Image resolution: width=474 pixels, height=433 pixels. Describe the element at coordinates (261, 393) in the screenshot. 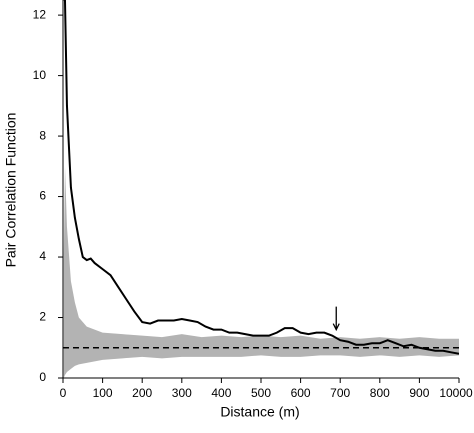

I see `x-tick-label: 500` at that location.